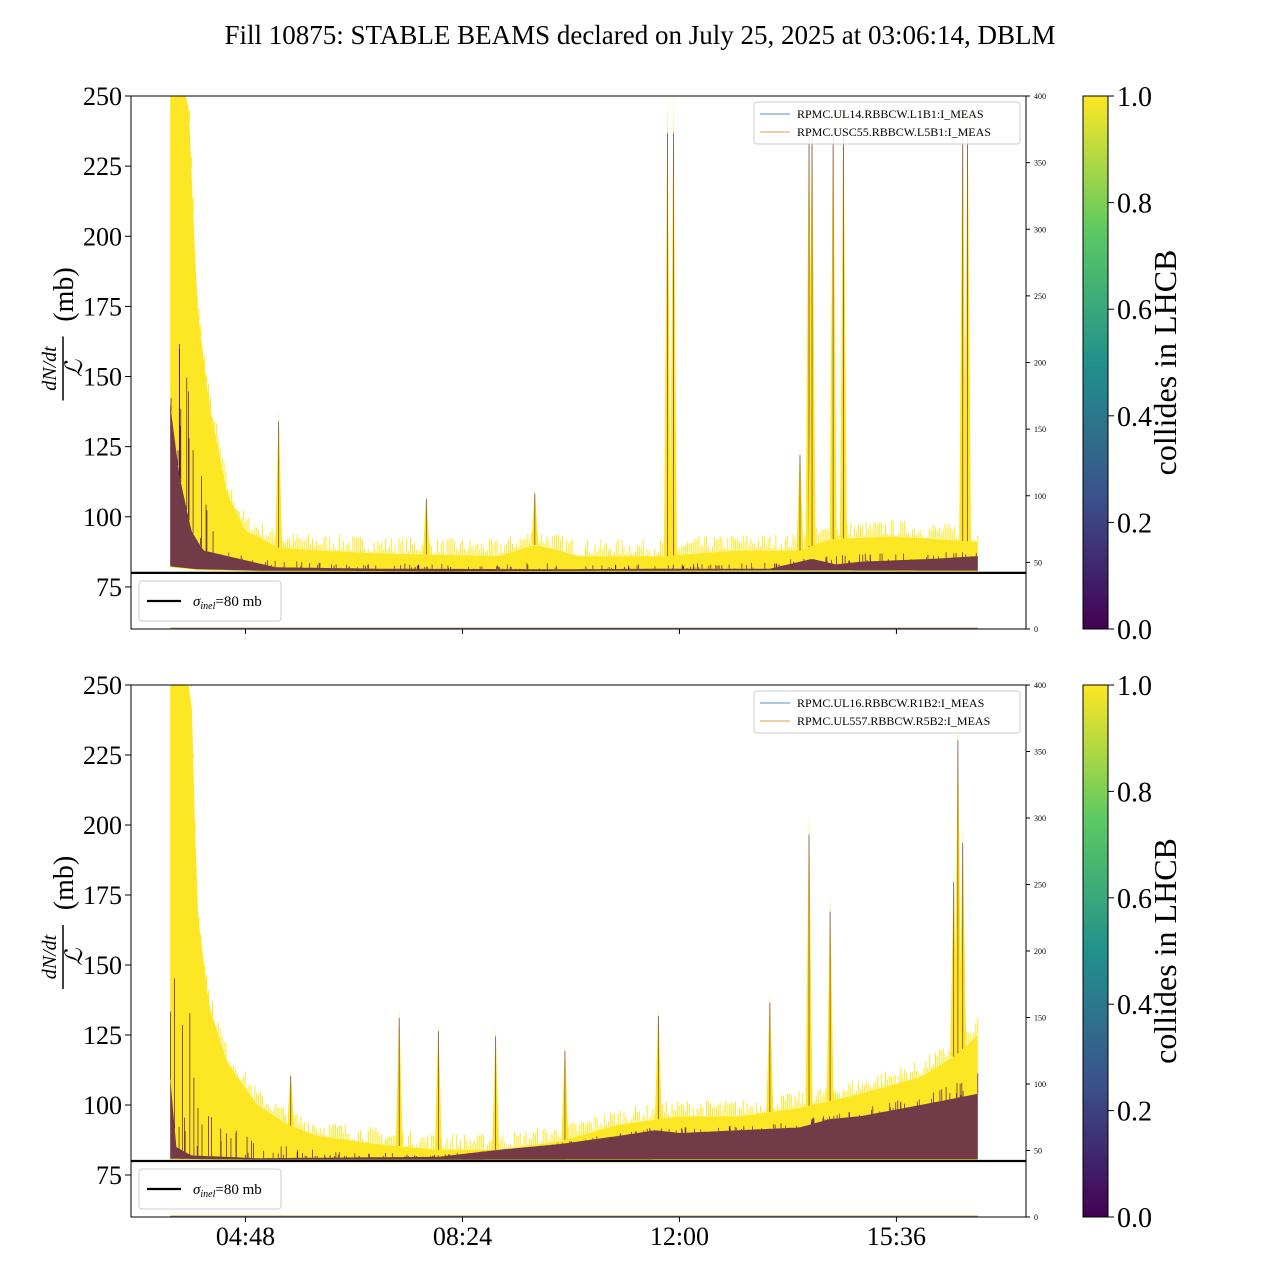  I want to click on x-tick-label: 12:00, so click(679, 1236).